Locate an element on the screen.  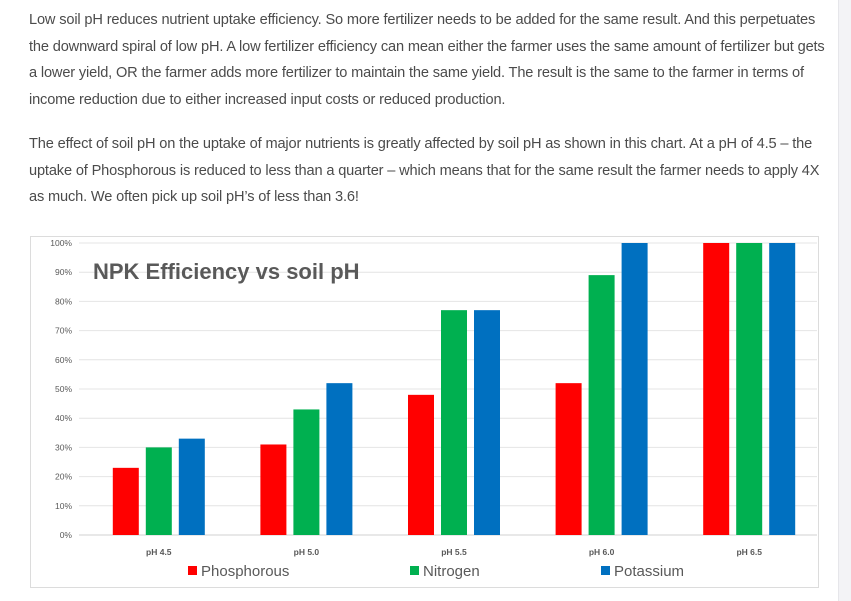
x-tick-label: pH 4.5 is located at coordinates (159, 552).